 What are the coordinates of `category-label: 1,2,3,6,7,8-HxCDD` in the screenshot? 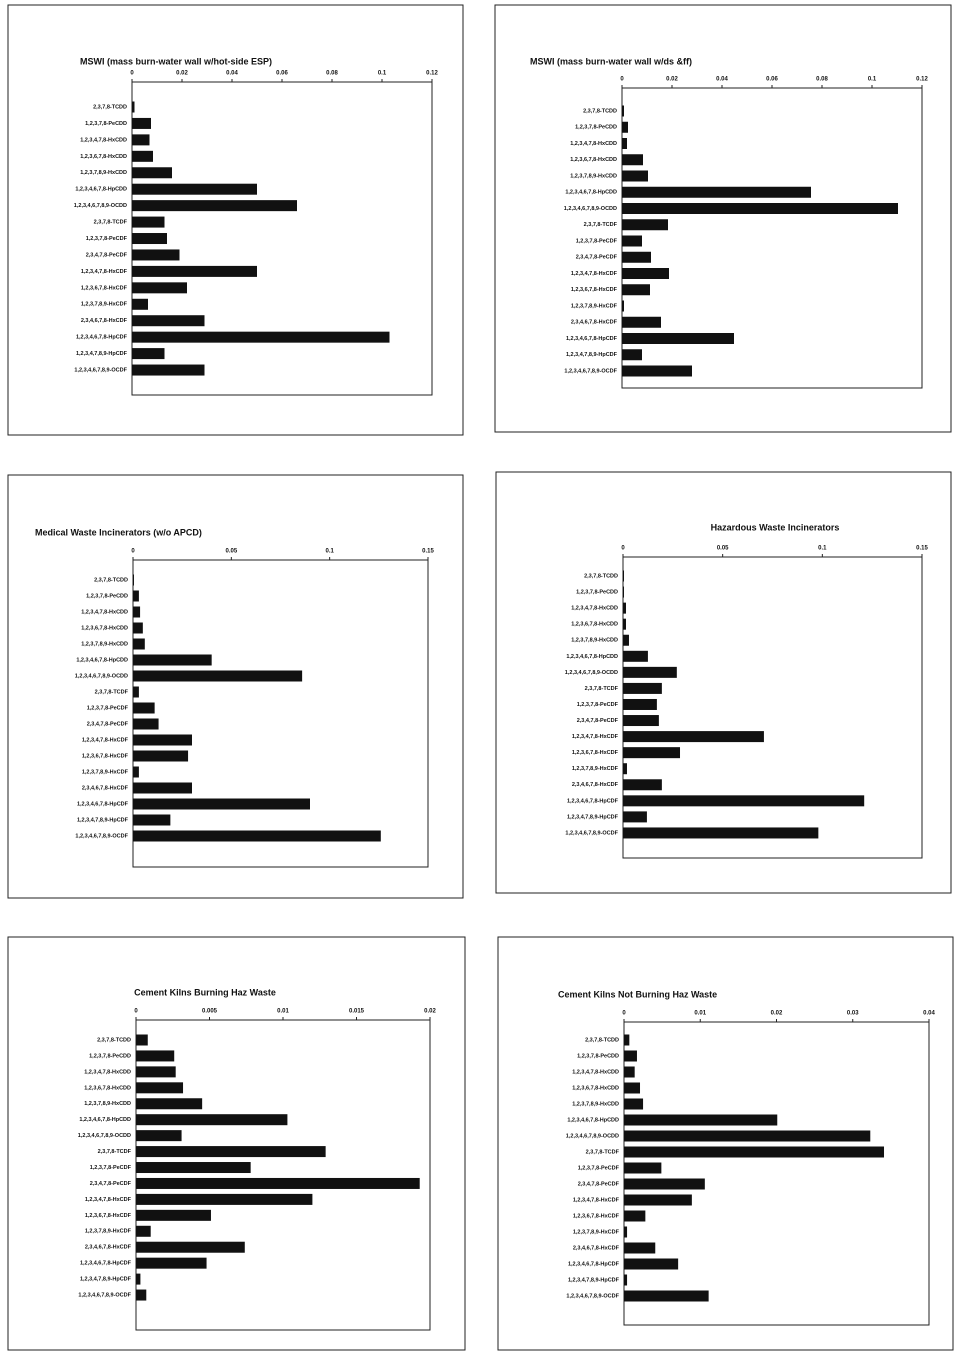 It's located at (103, 157).